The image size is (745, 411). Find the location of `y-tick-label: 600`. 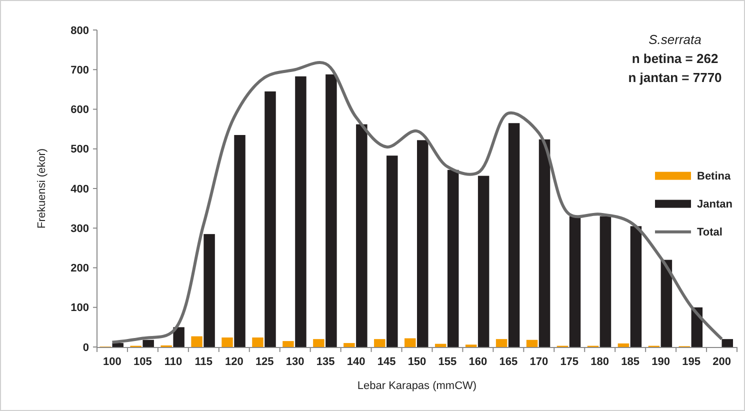

y-tick-label: 600 is located at coordinates (79, 110).